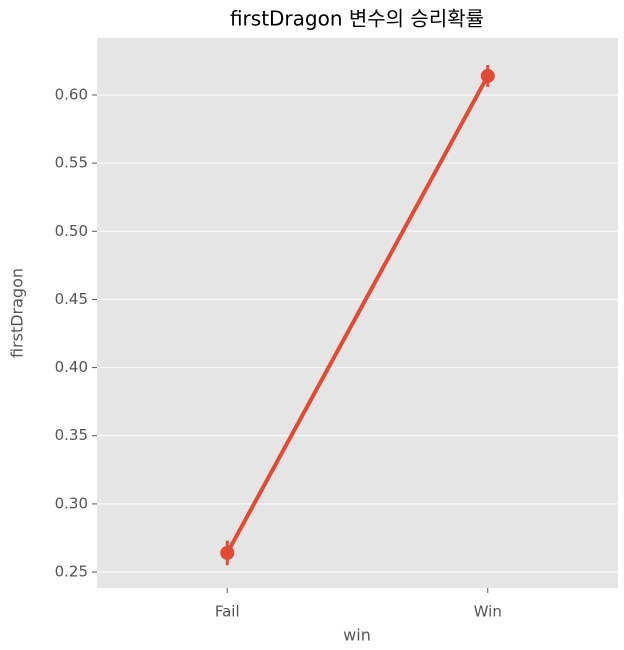  What do you see at coordinates (71, 367) in the screenshot?
I see `y-tick-label: 0.40` at bounding box center [71, 367].